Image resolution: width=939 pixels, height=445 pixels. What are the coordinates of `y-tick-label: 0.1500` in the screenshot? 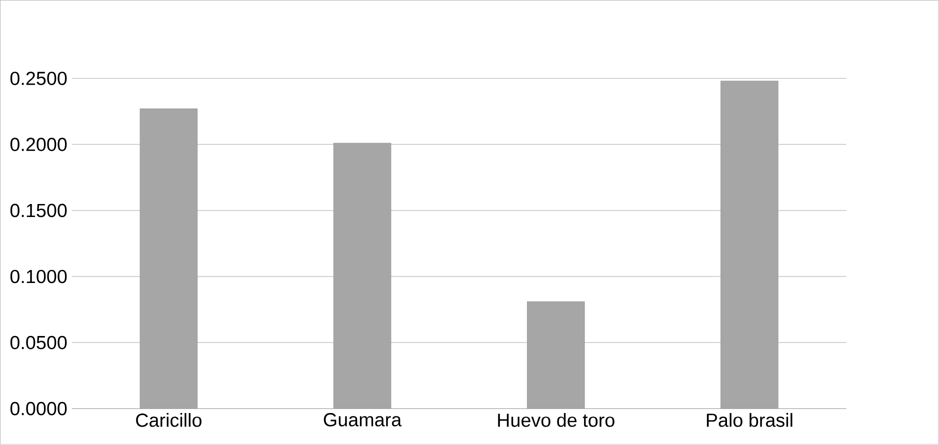 It's located at (38, 211).